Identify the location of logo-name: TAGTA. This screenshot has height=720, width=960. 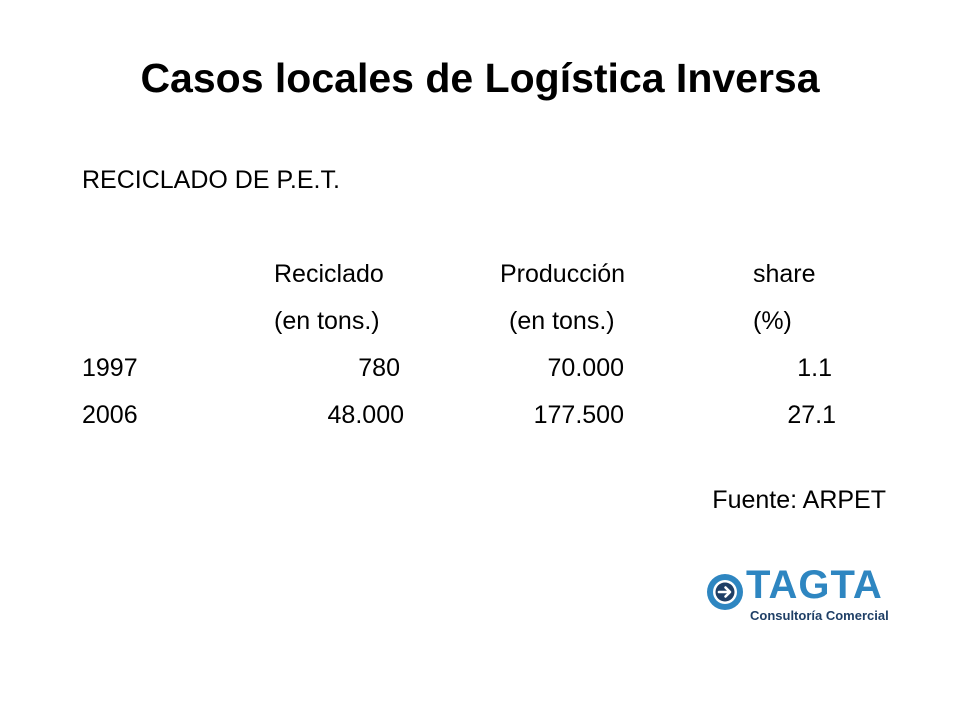
(814, 585).